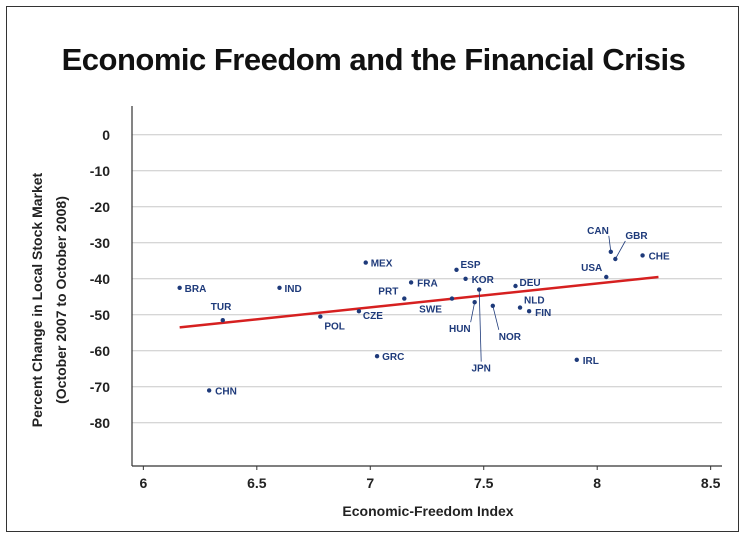 The image size is (747, 540). Describe the element at coordinates (543, 313) in the screenshot. I see `point-label: FIN` at that location.